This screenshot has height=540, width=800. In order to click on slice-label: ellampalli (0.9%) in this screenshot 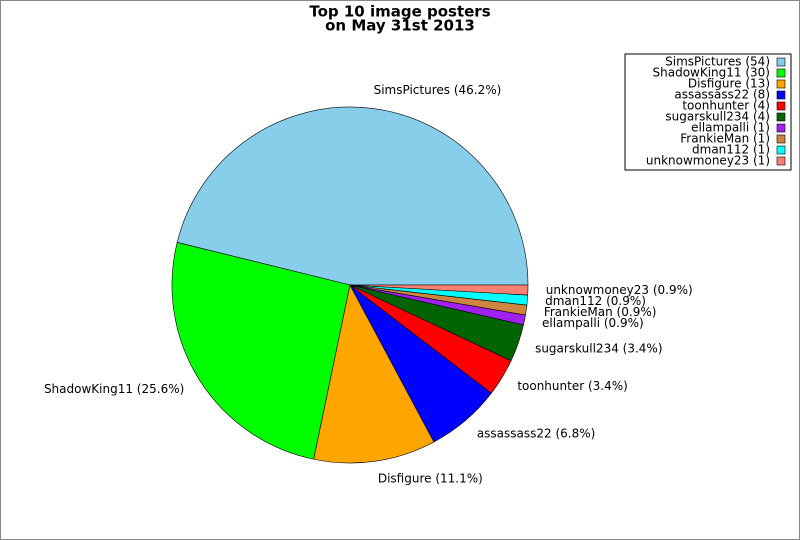, I will do `click(593, 323)`.